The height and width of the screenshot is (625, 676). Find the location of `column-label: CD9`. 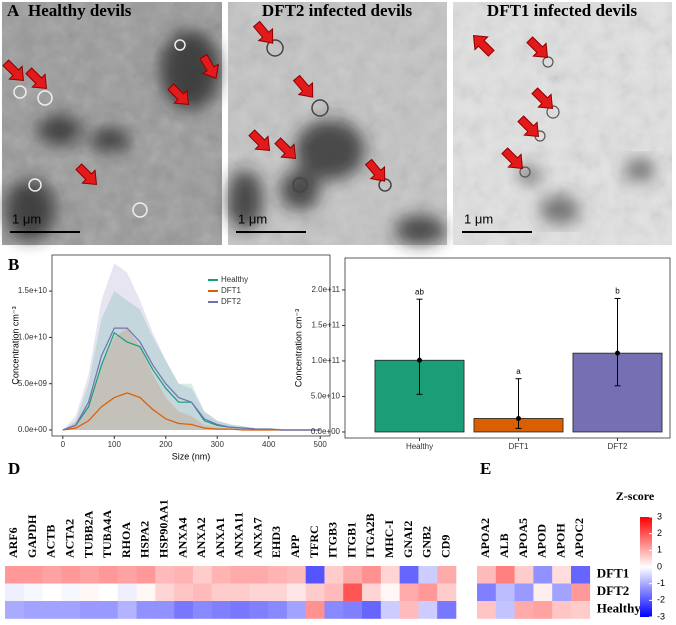

column-label: CD9 is located at coordinates (445, 546).